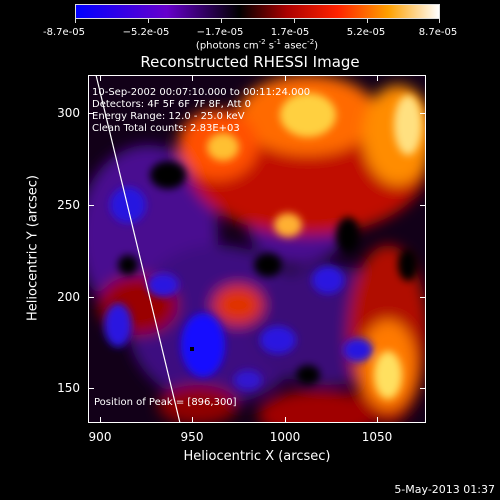  What do you see at coordinates (444, 489) in the screenshot?
I see `date-stamp: 5-May-2013 01:37` at bounding box center [444, 489].